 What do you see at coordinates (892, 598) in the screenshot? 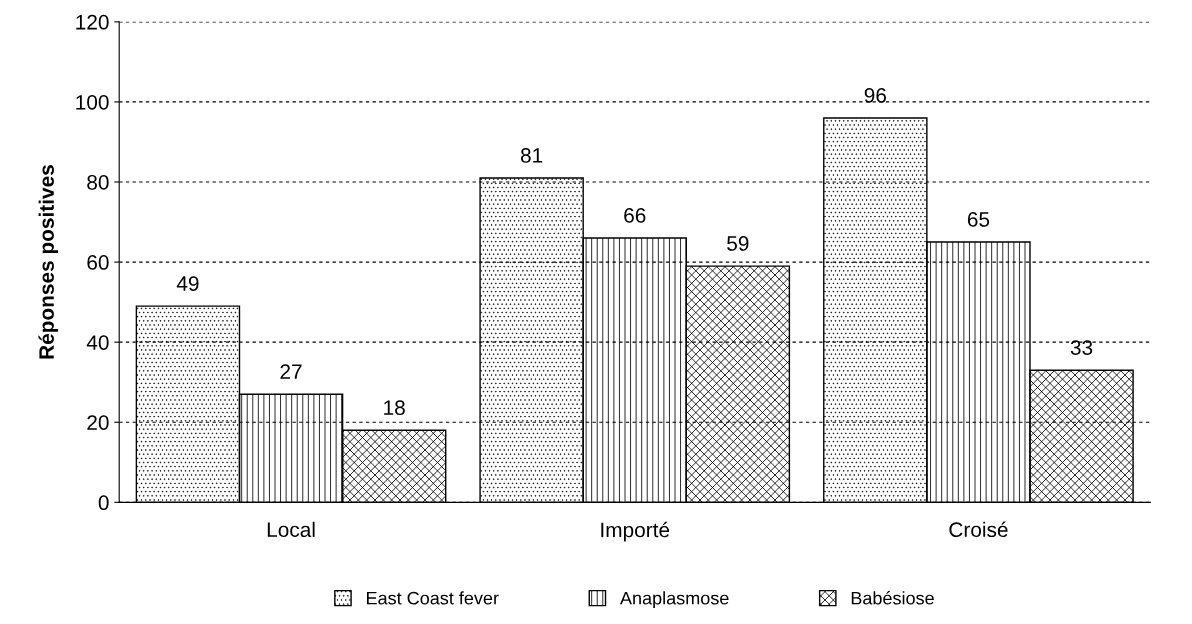
I see `legend-label: Babésiose` at bounding box center [892, 598].